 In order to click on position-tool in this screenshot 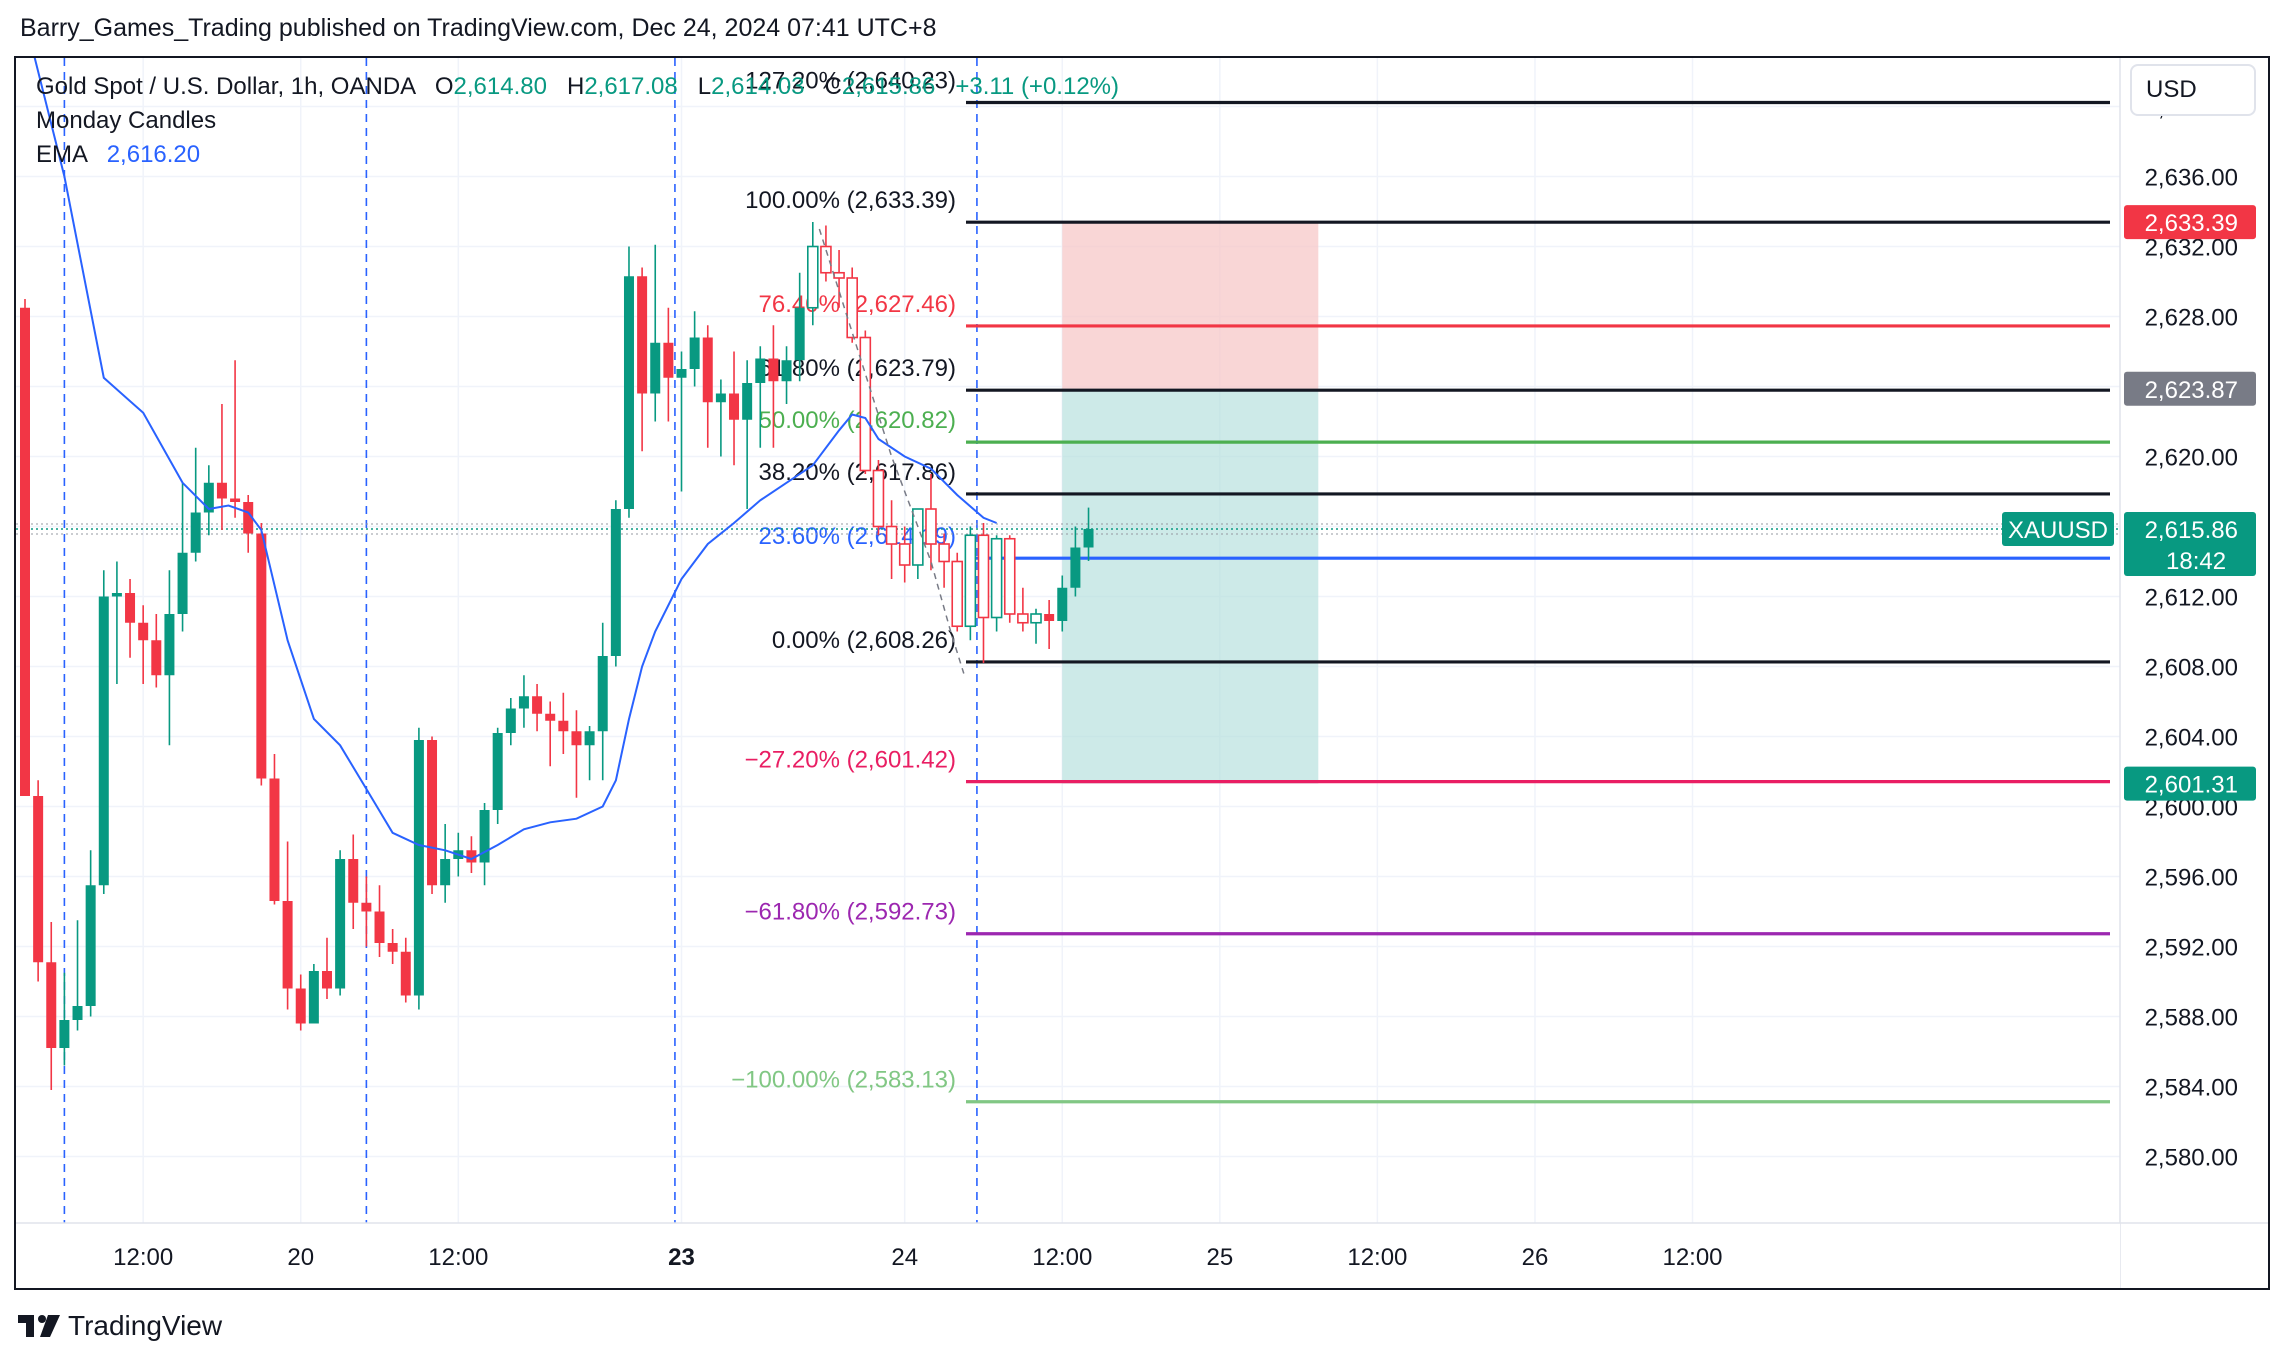, I will do `click(1190, 503)`.